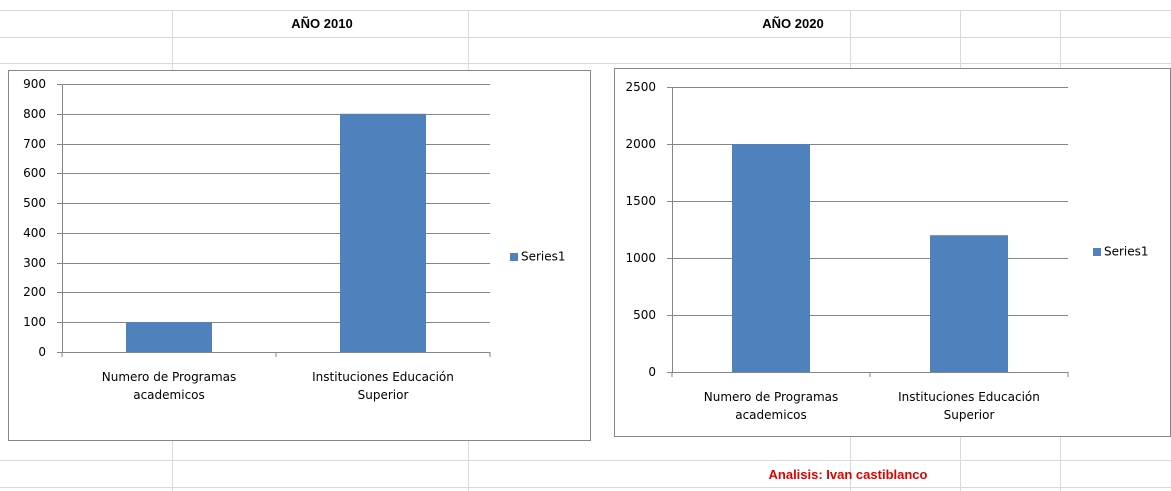  I want to click on y-tick-label: 1500, so click(640, 201).